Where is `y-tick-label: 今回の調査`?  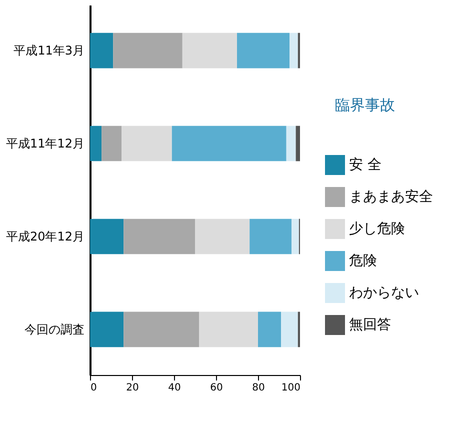 y-tick-label: 今回の調査 is located at coordinates (54, 329).